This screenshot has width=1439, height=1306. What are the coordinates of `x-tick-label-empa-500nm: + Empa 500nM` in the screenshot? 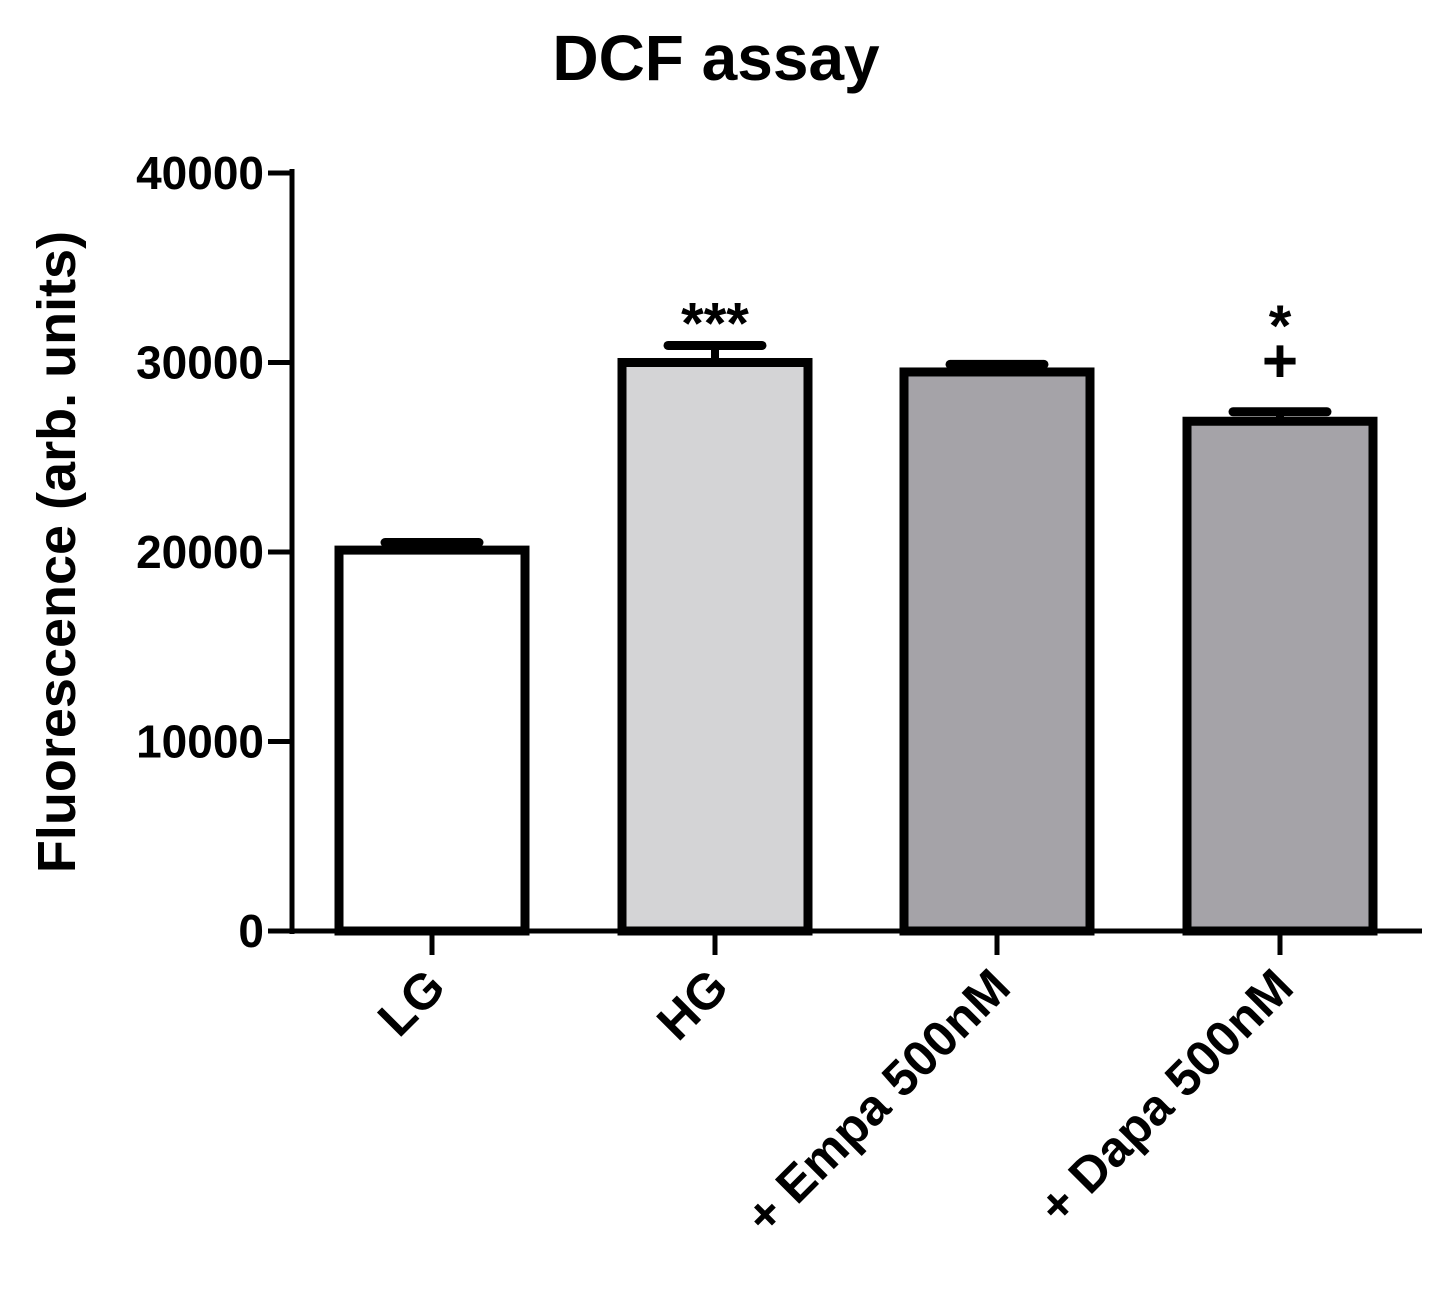 It's located at (878, 1101).